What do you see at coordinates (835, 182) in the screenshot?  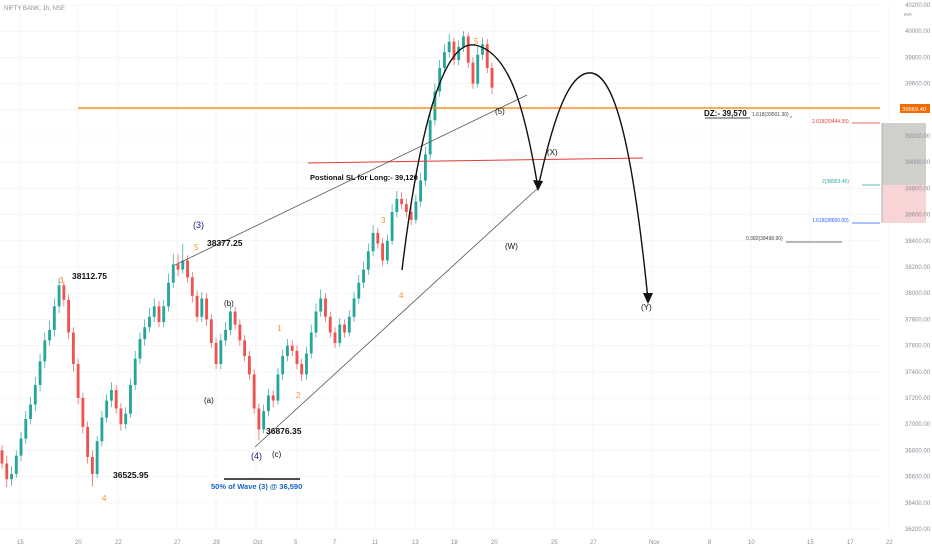 I see `fib-level-label: 2(38953.45)` at bounding box center [835, 182].